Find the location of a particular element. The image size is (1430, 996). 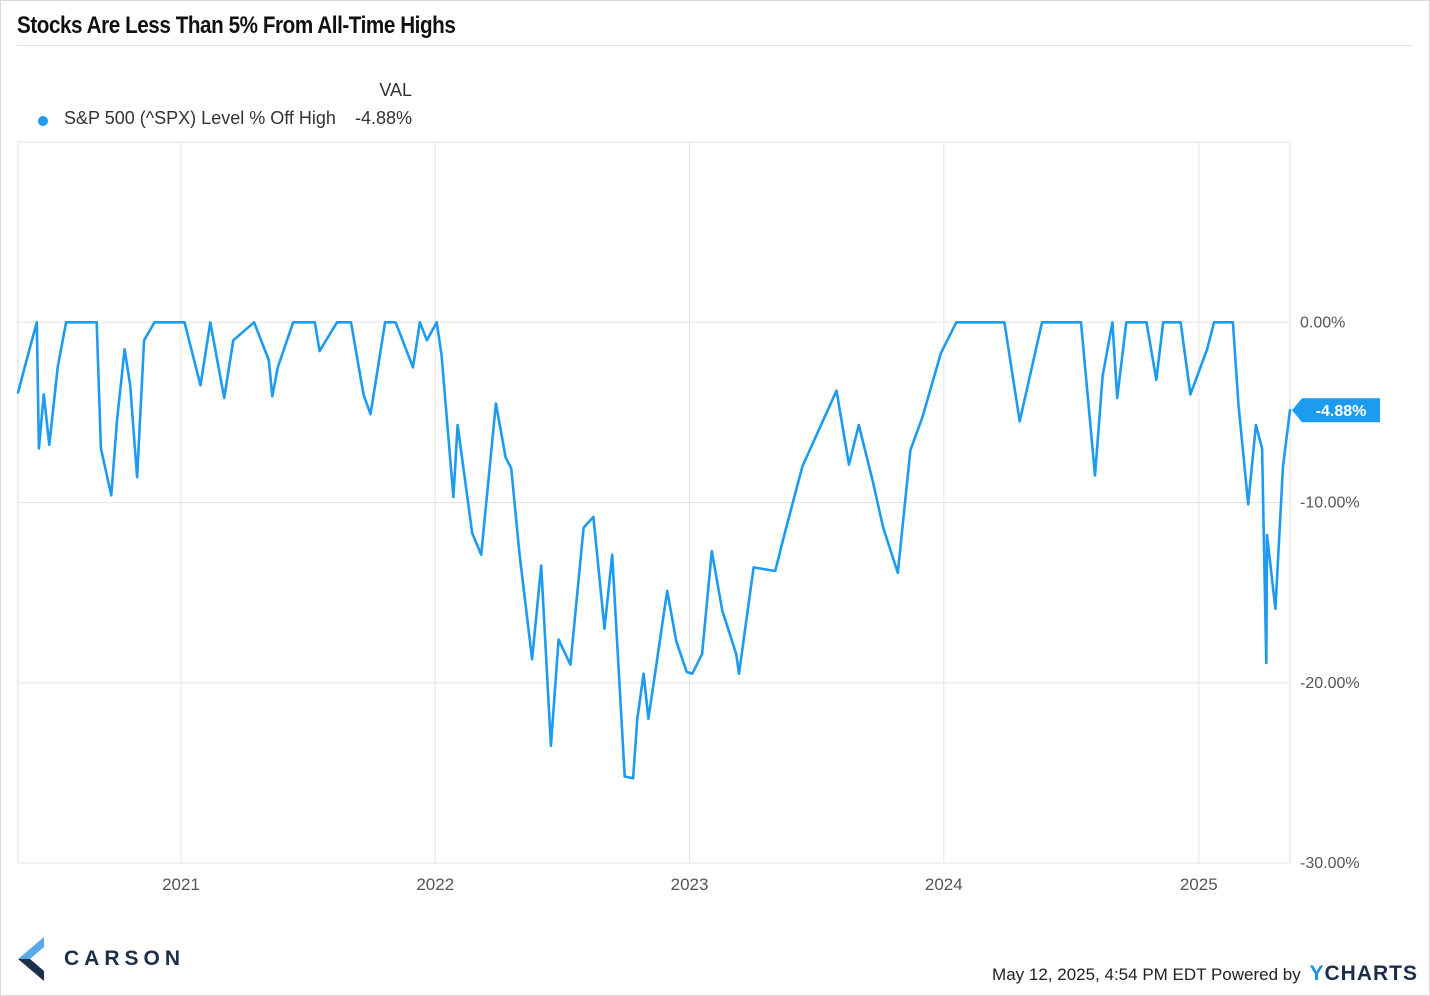

x-tick-label: 2021 is located at coordinates (181, 884).